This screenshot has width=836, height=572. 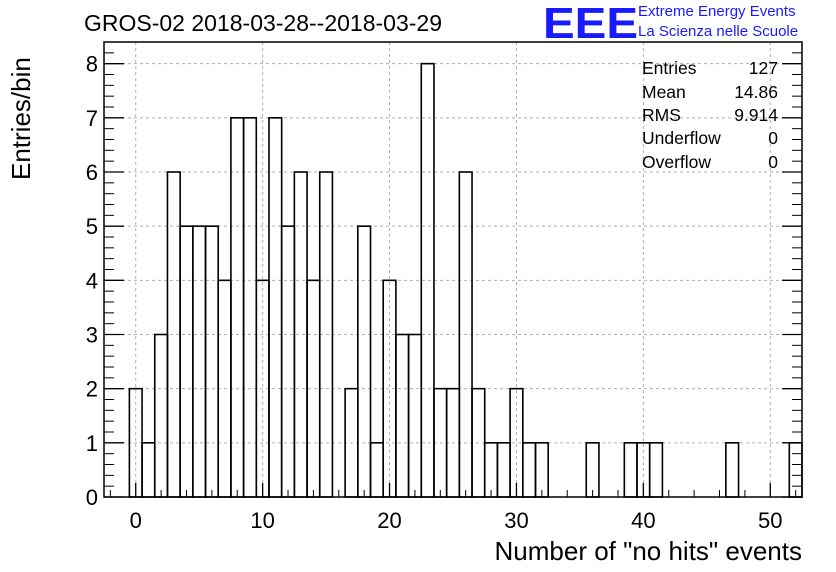 What do you see at coordinates (92, 64) in the screenshot?
I see `y-tick-label: 8` at bounding box center [92, 64].